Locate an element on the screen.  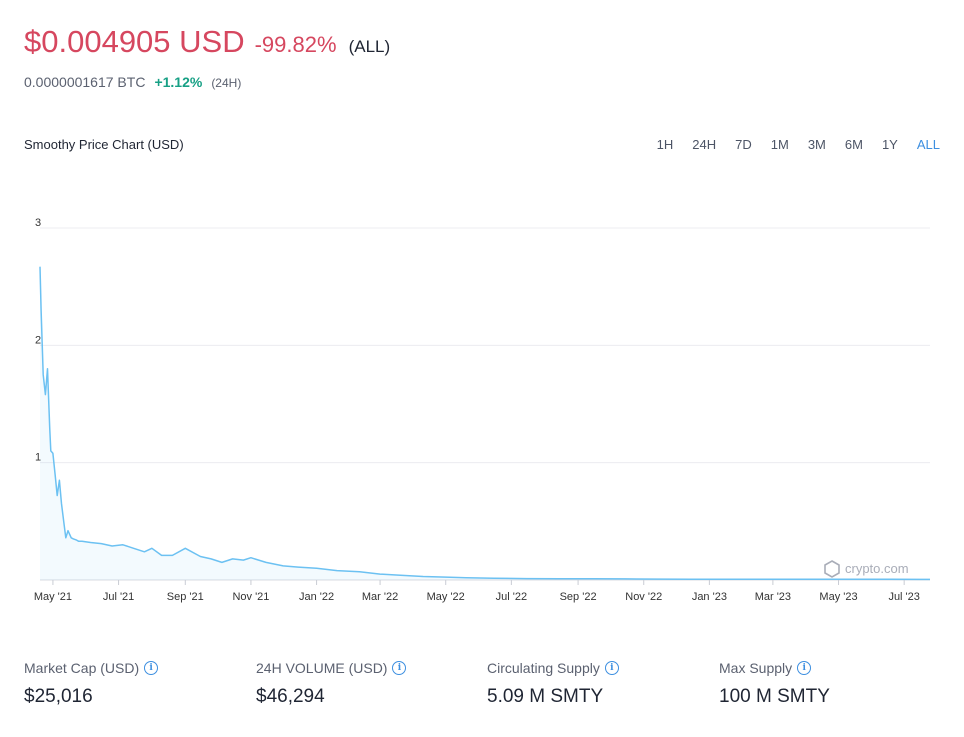
x-tick-label: May '21 is located at coordinates (53, 597).